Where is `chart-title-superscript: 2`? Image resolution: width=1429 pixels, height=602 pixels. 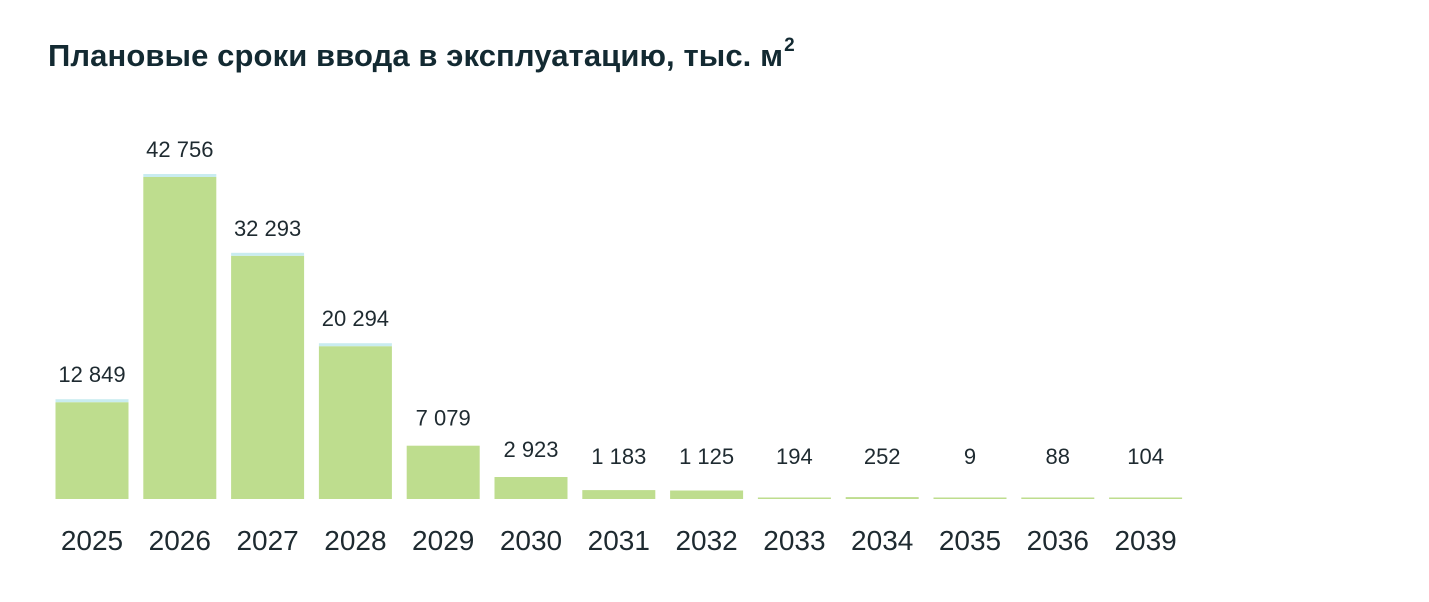
chart-title-superscript: 2 is located at coordinates (789, 45).